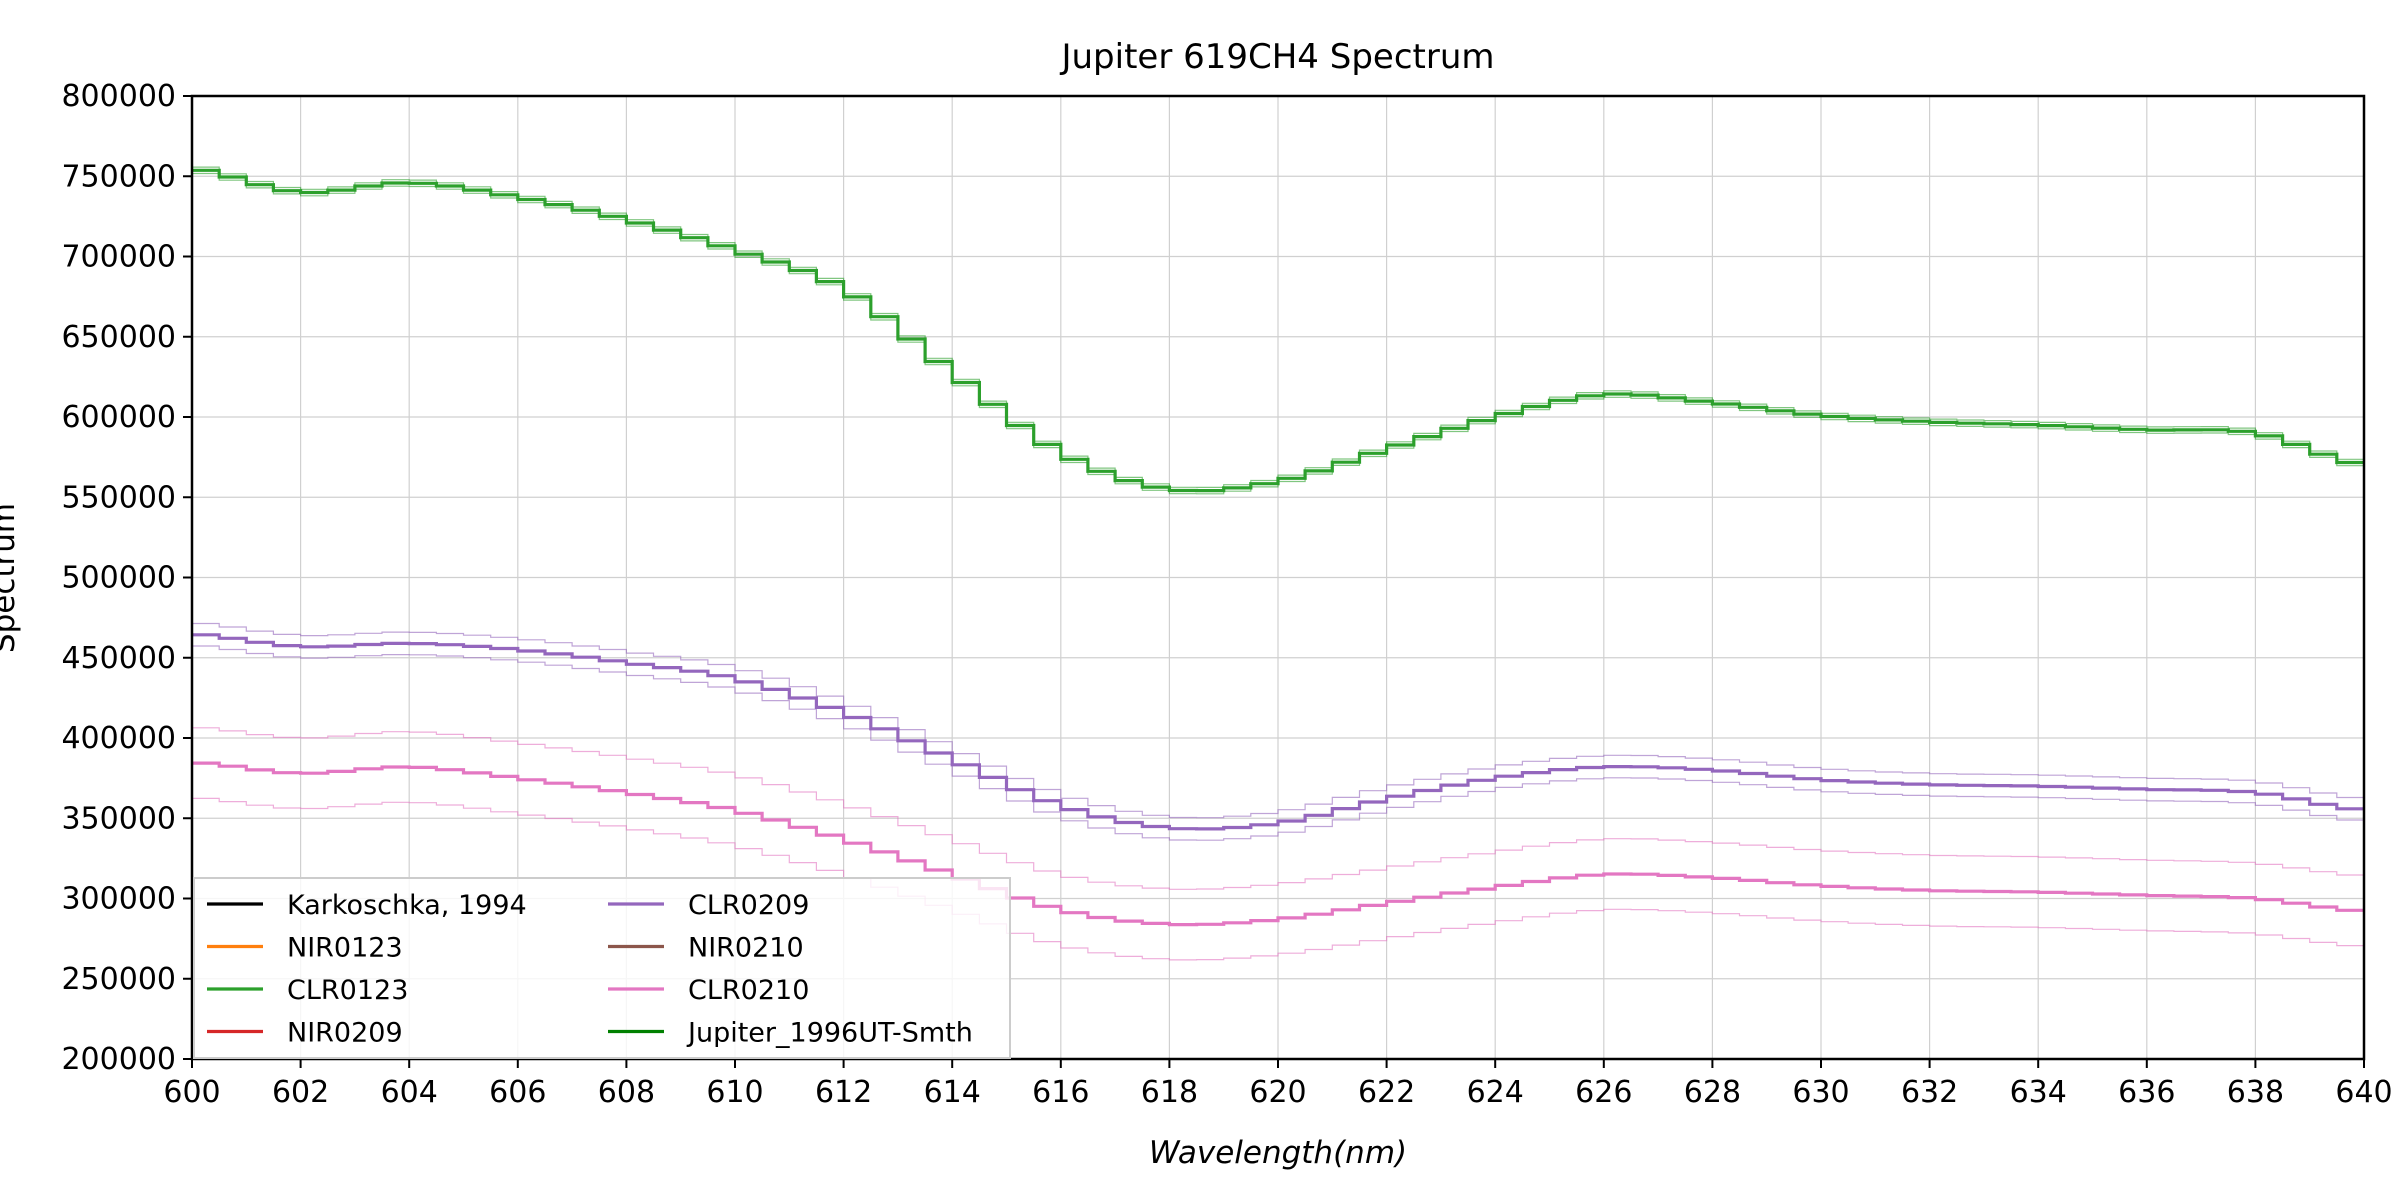 This screenshot has width=2400, height=1200. I want to click on x-tick-label: 636, so click(2146, 1092).